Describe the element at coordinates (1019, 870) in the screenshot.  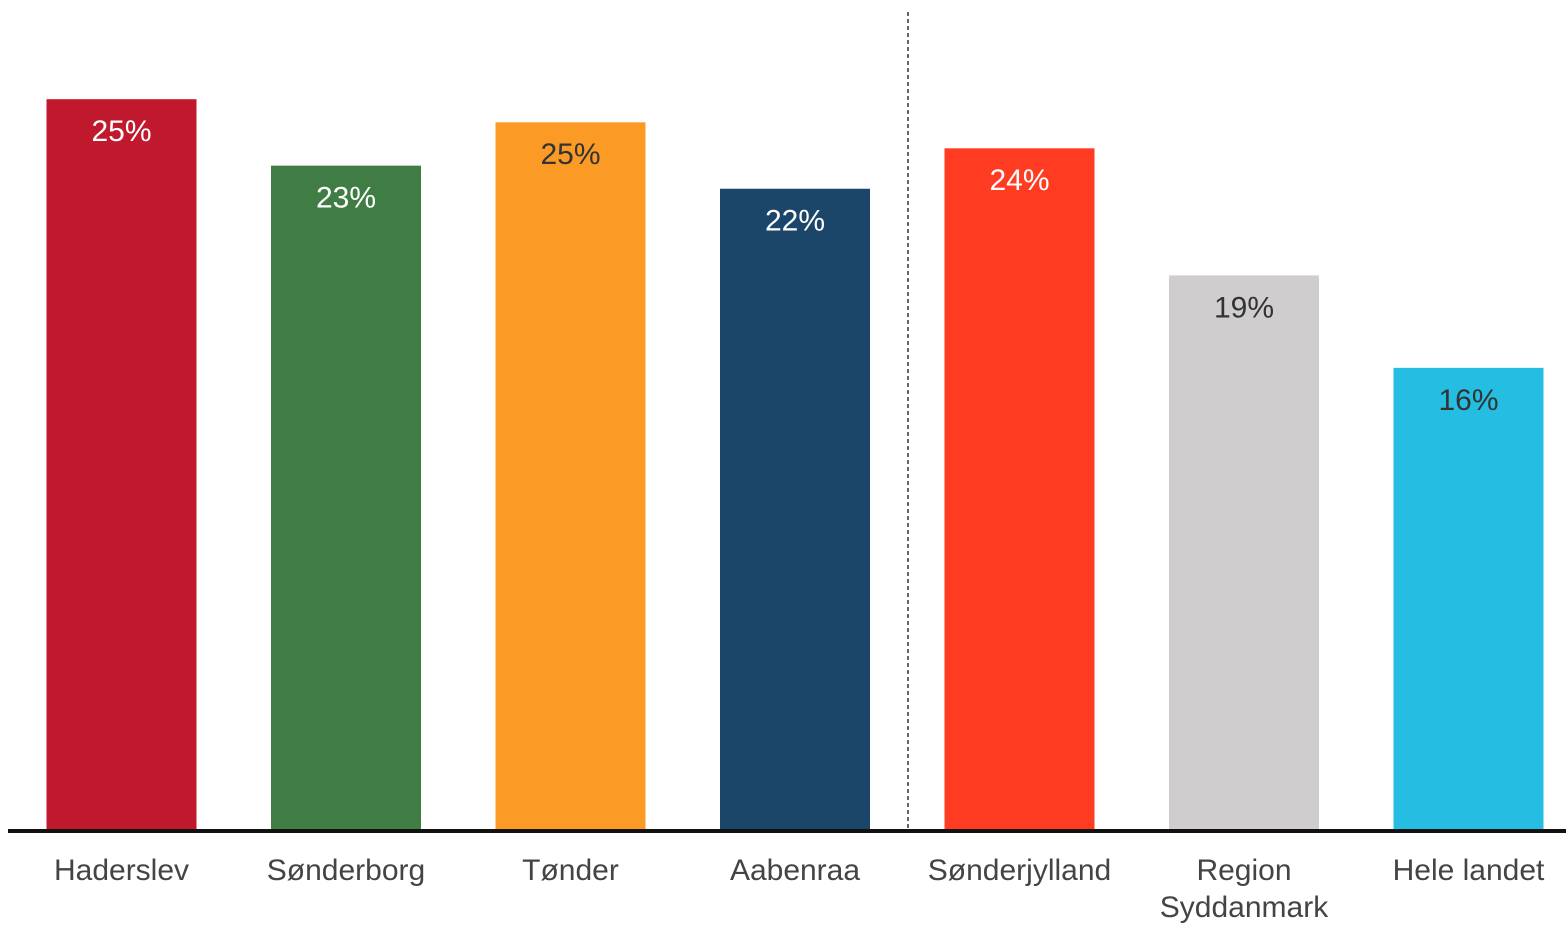
I see `x-tick-label: Sønderjylland` at that location.